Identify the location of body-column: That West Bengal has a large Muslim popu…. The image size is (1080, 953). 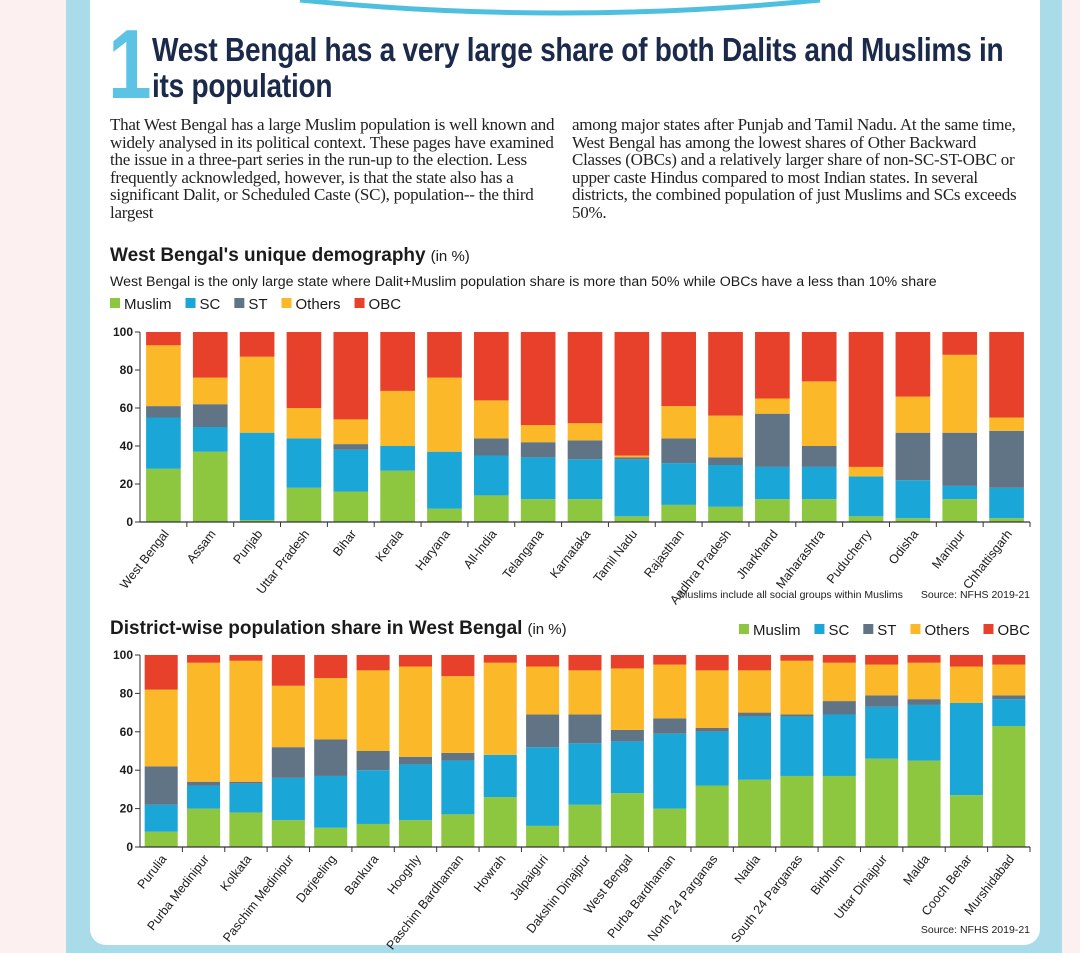
(332, 168).